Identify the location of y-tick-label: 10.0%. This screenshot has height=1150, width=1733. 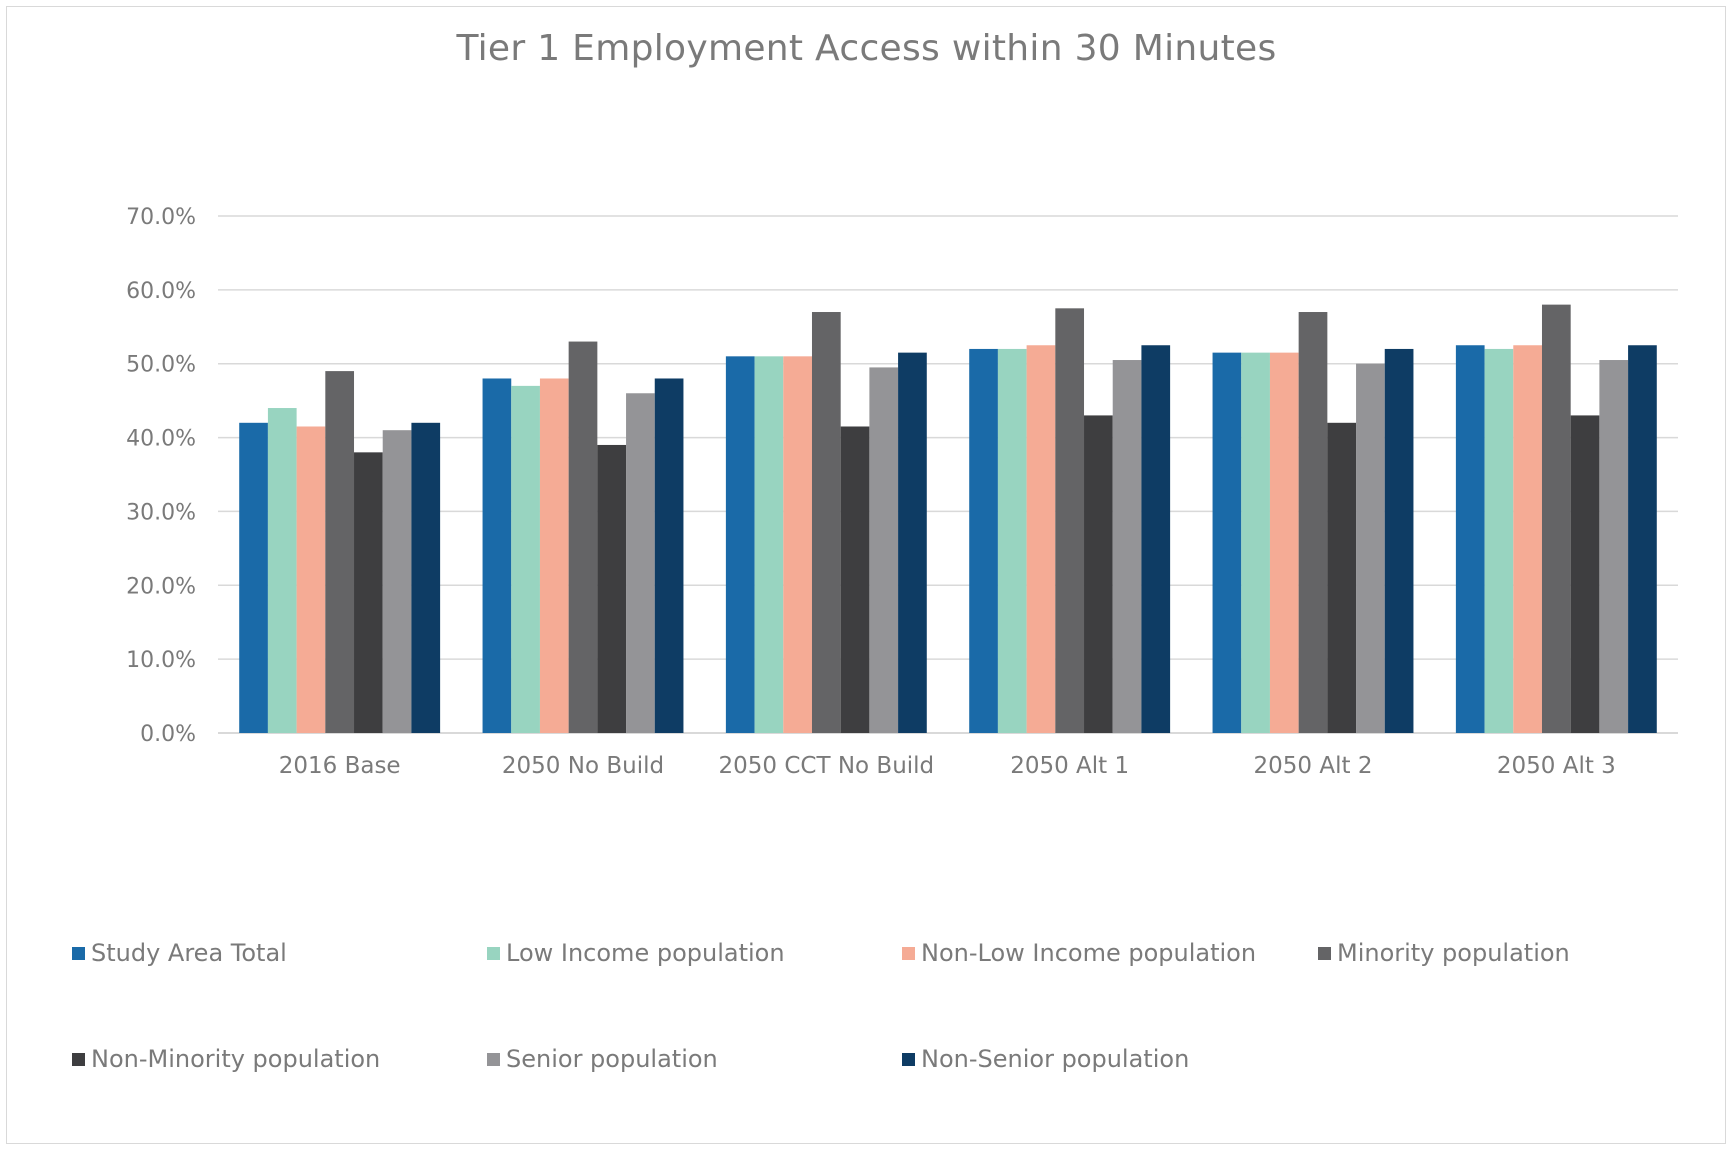
(161, 660).